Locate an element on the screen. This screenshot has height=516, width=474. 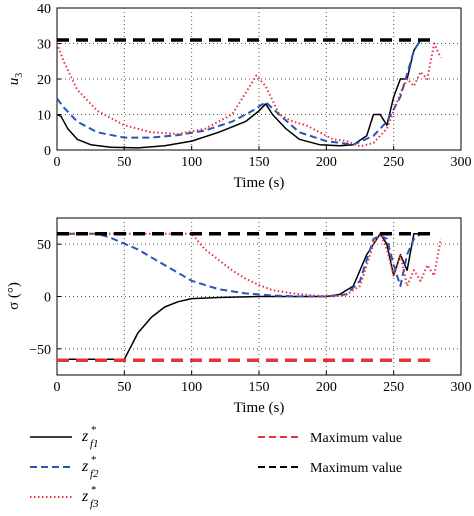
y-axis-label: u3 is located at coordinates (15, 79).